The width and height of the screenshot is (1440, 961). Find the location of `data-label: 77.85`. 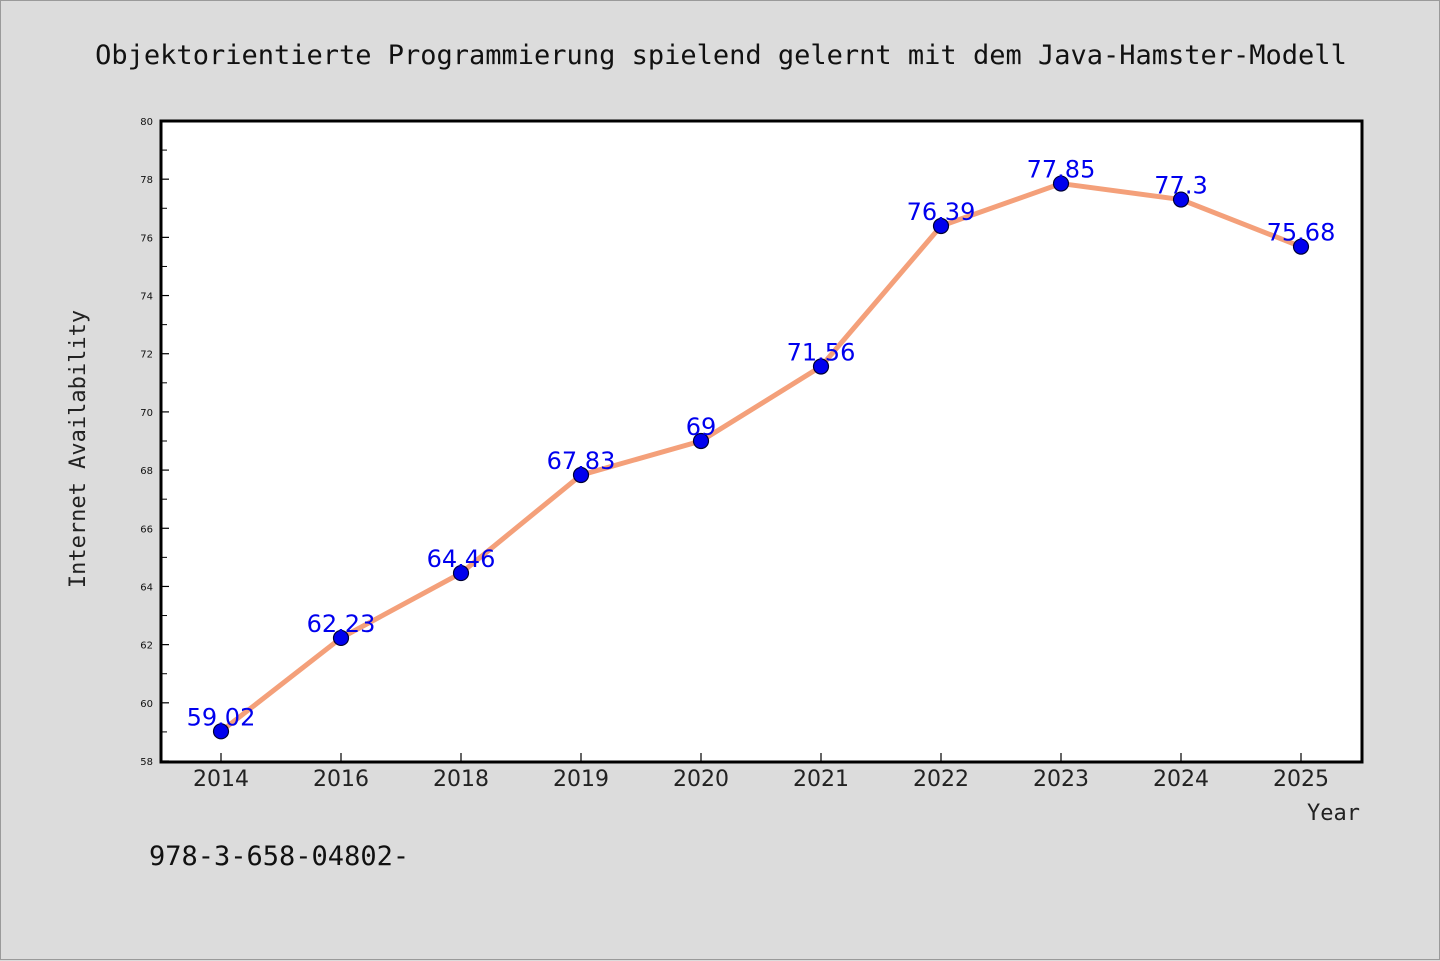

data-label: 77.85 is located at coordinates (1061, 170).